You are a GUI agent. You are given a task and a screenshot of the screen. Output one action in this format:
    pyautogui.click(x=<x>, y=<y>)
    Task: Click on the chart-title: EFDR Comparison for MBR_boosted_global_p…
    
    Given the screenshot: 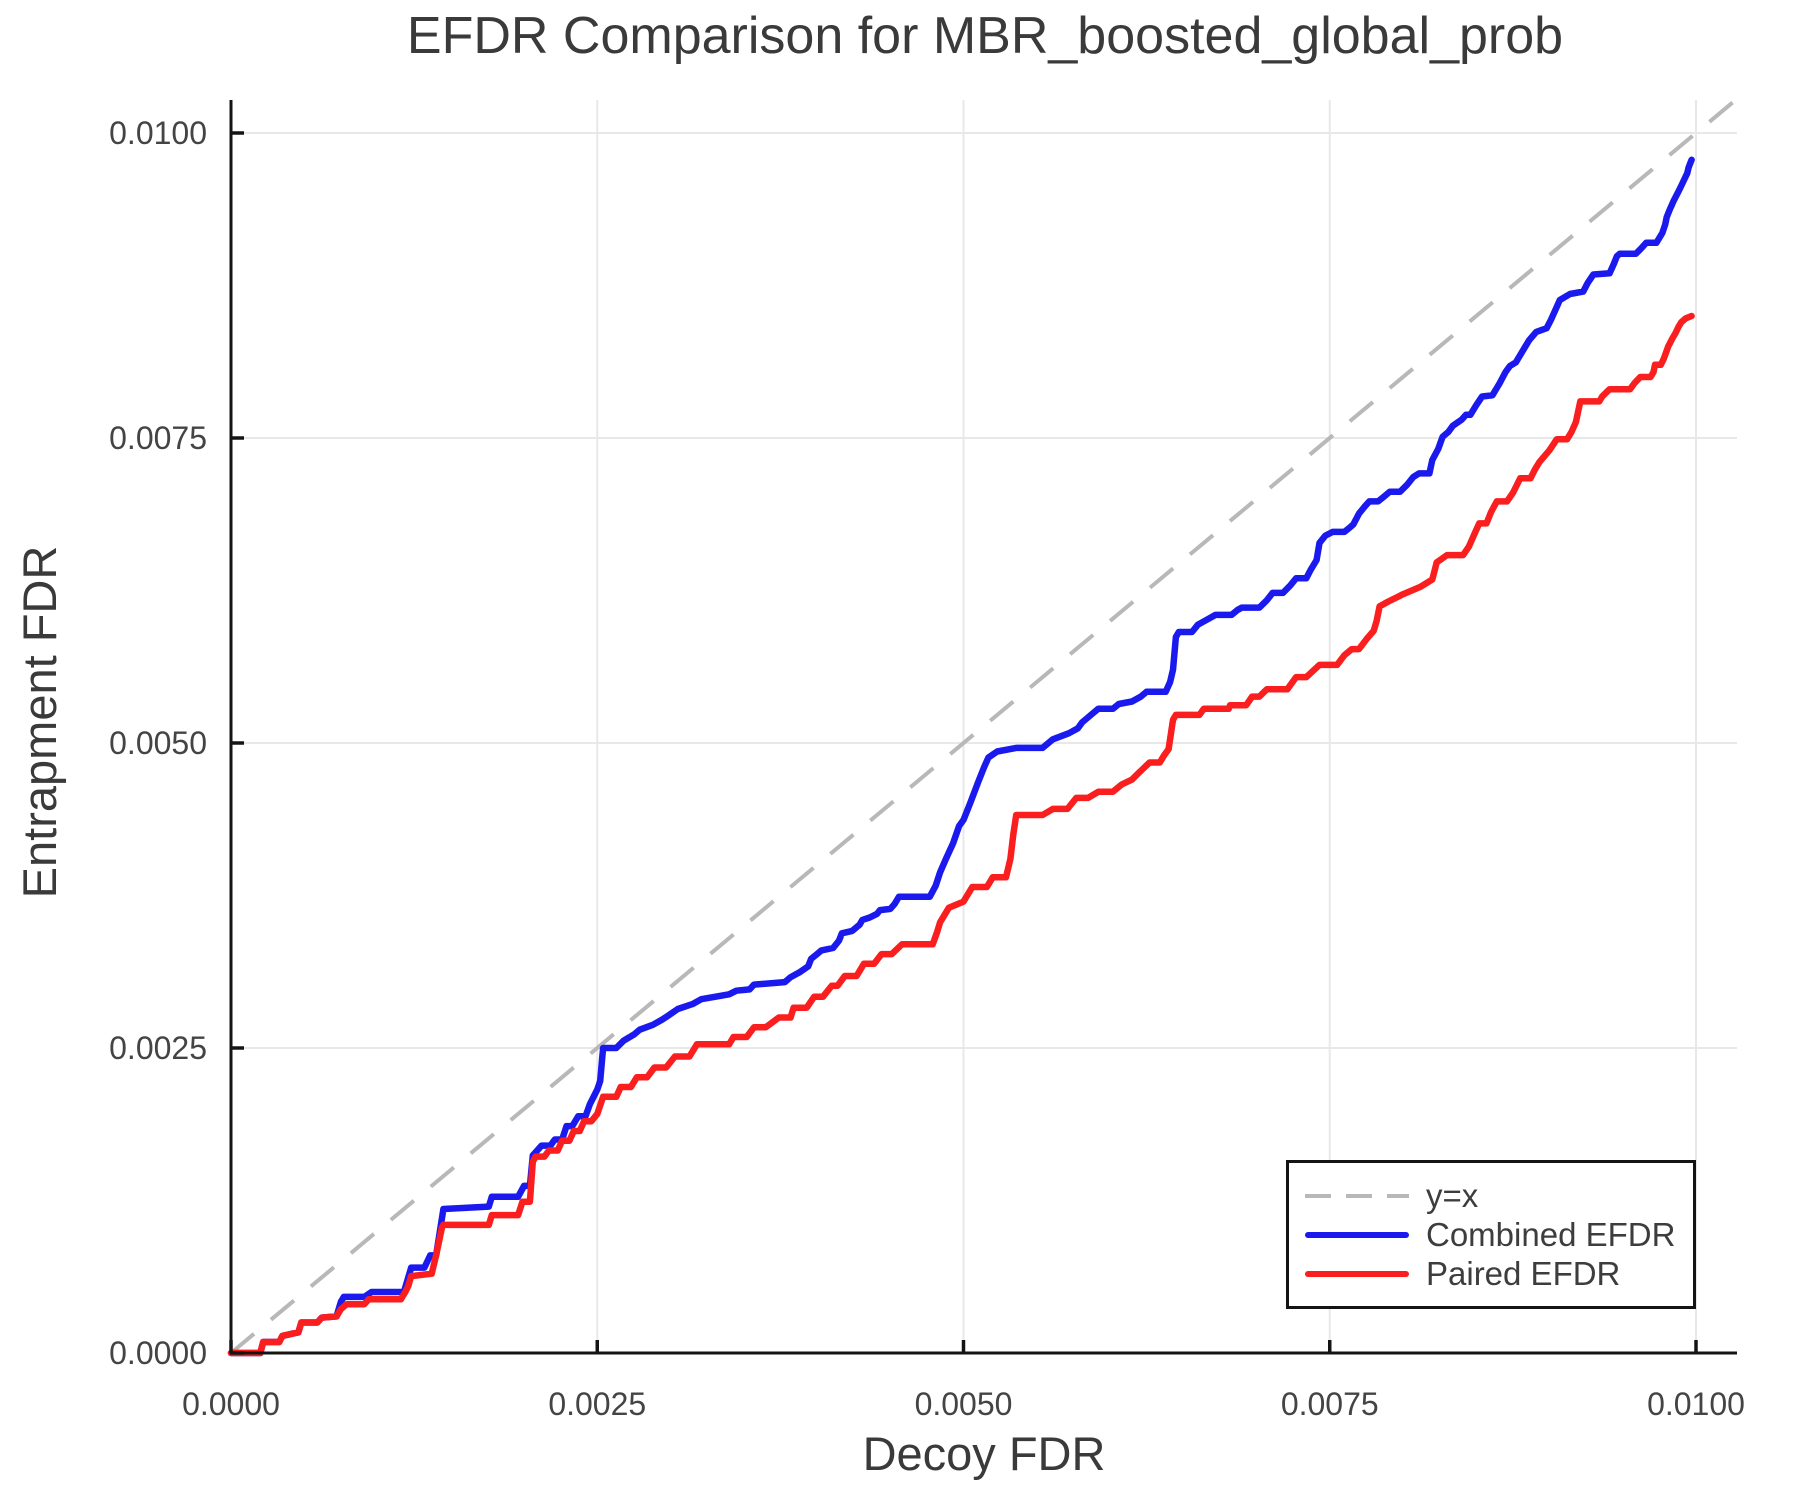 What is the action you would take?
    pyautogui.click(x=985, y=36)
    